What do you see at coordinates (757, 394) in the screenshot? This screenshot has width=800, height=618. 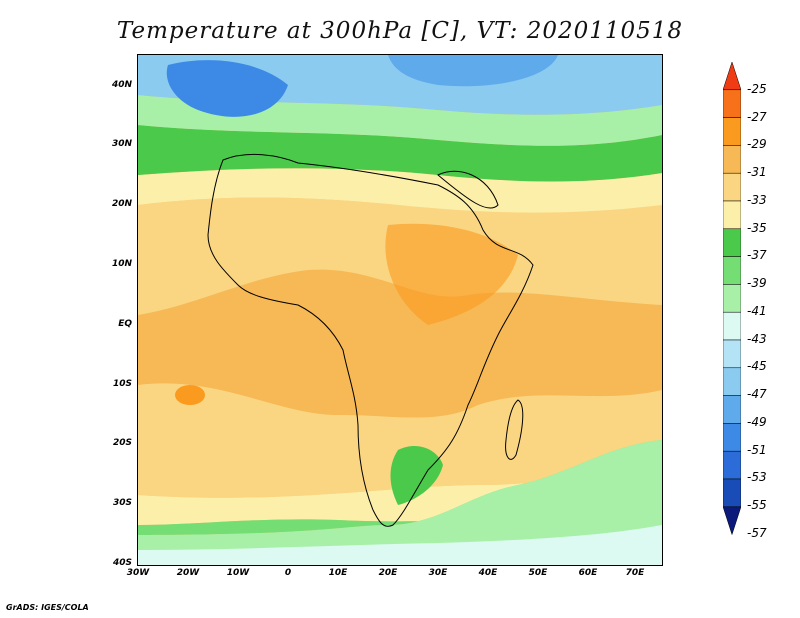 I see `colorbar-label: -47` at bounding box center [757, 394].